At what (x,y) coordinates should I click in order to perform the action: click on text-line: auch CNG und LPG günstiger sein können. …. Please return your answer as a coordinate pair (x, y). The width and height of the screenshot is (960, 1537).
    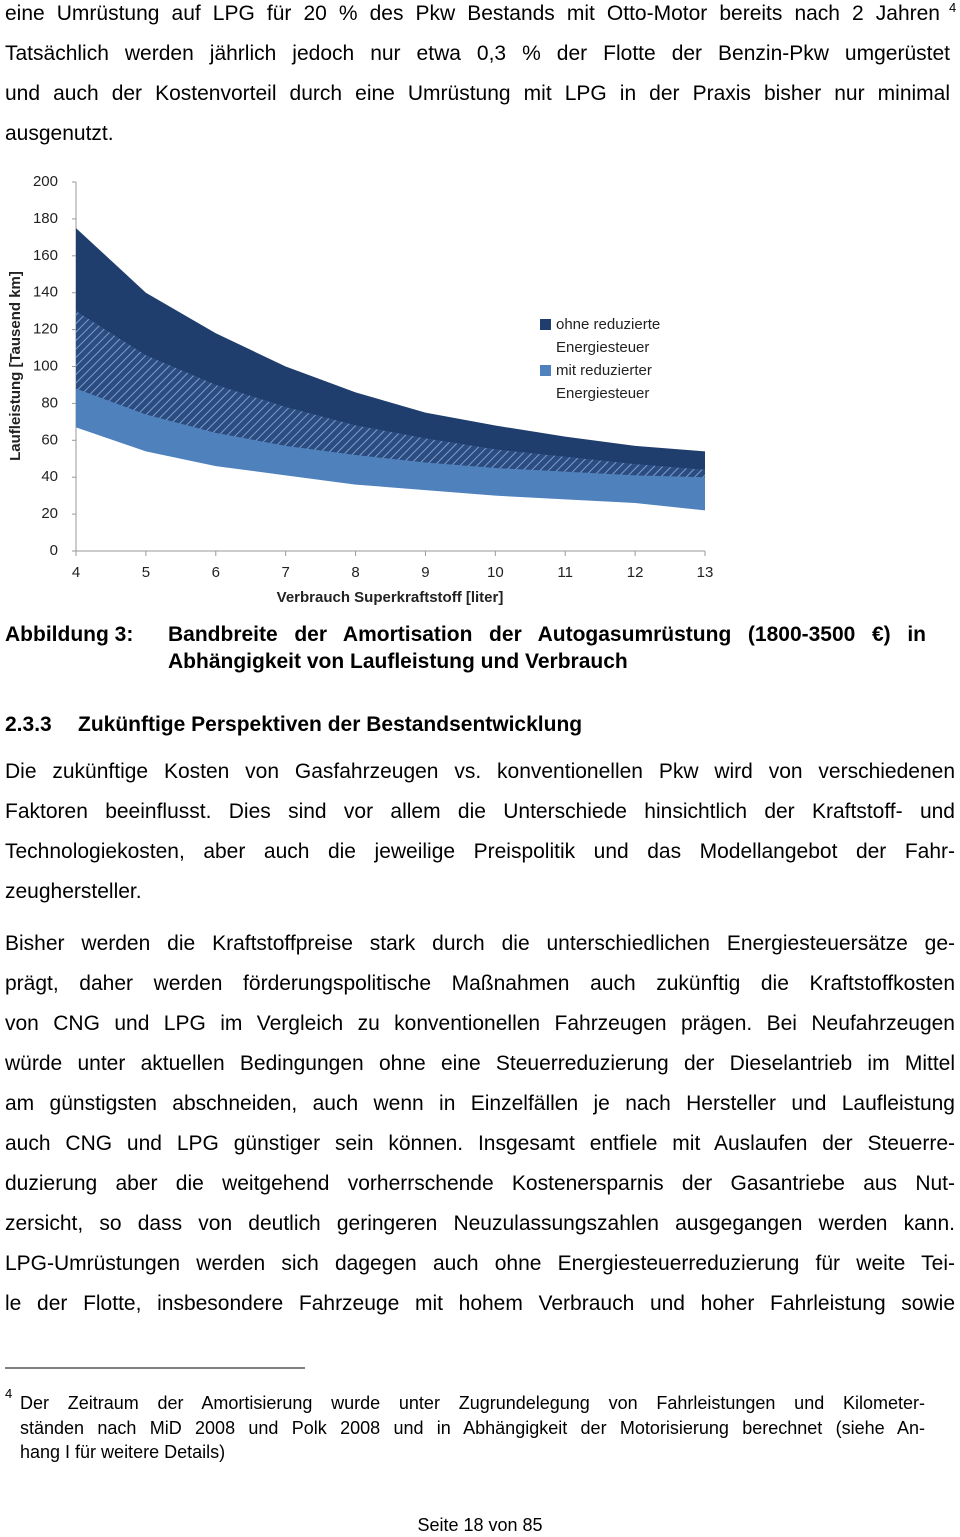
    Looking at the image, I should click on (480, 1143).